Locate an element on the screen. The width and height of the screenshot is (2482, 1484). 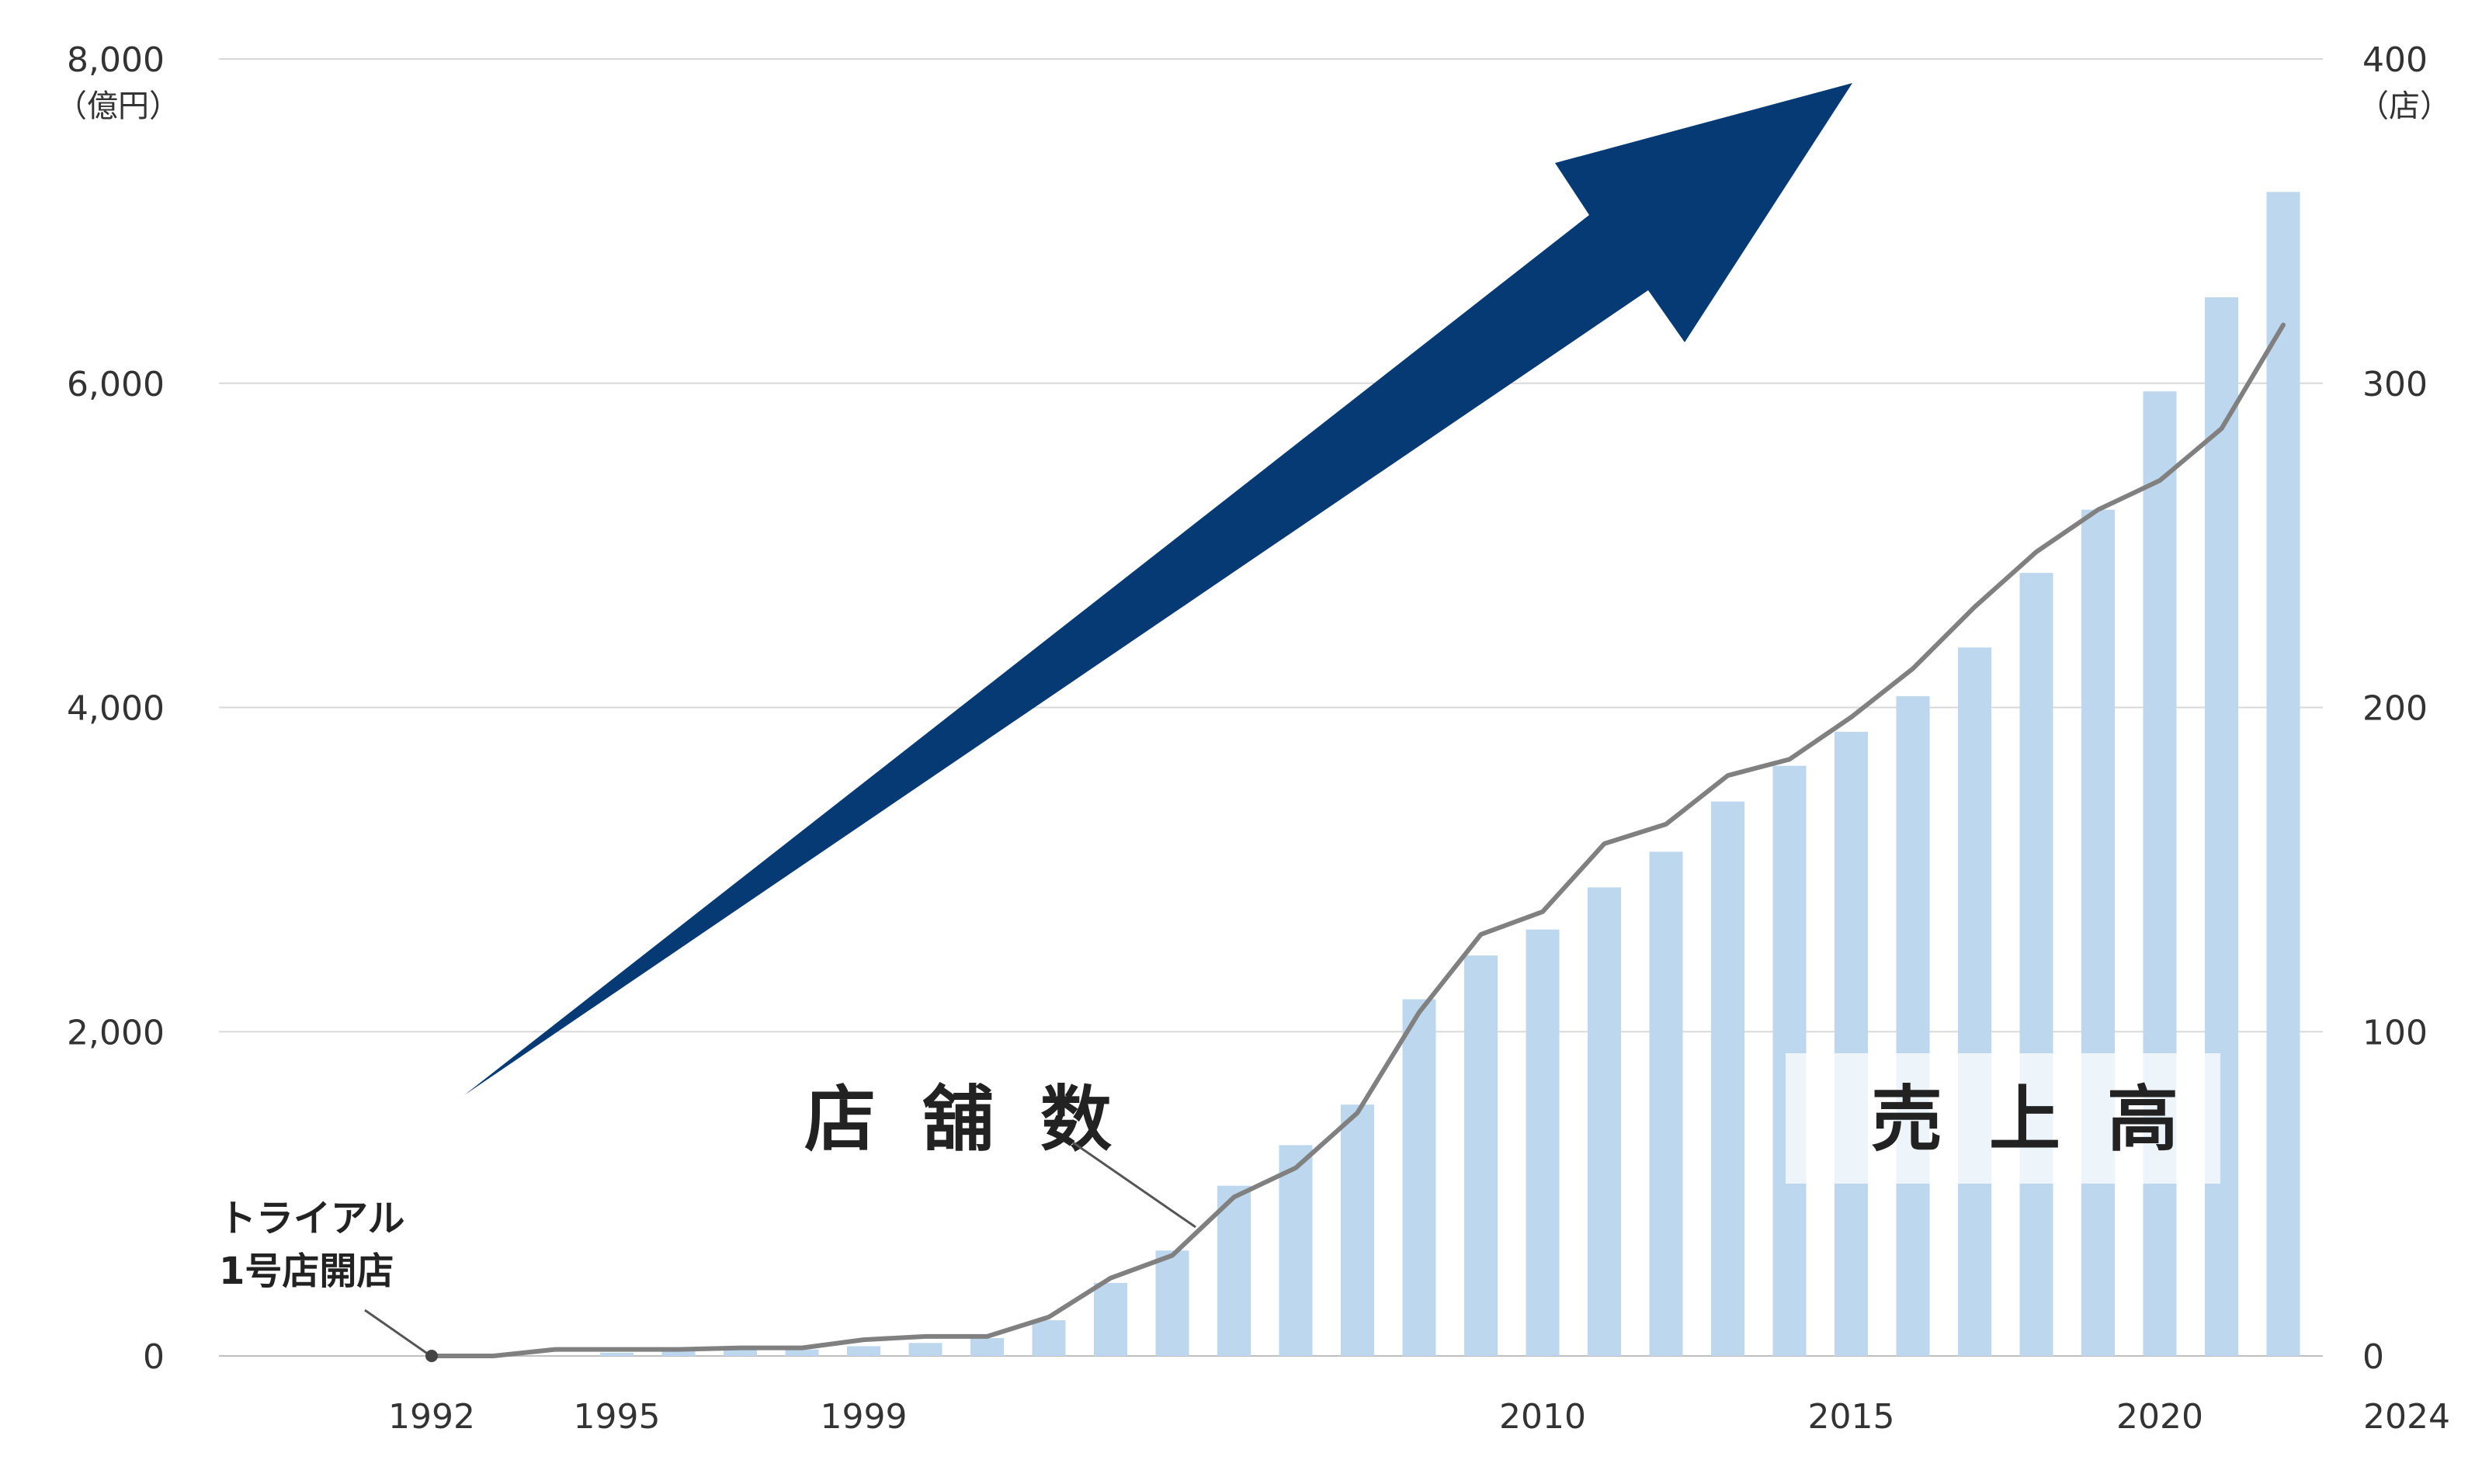
x-axis-tick-label: 1999 is located at coordinates (865, 1417).